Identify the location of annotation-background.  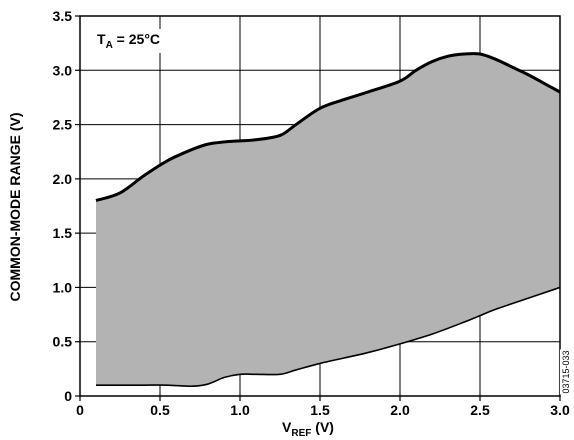
(129, 41).